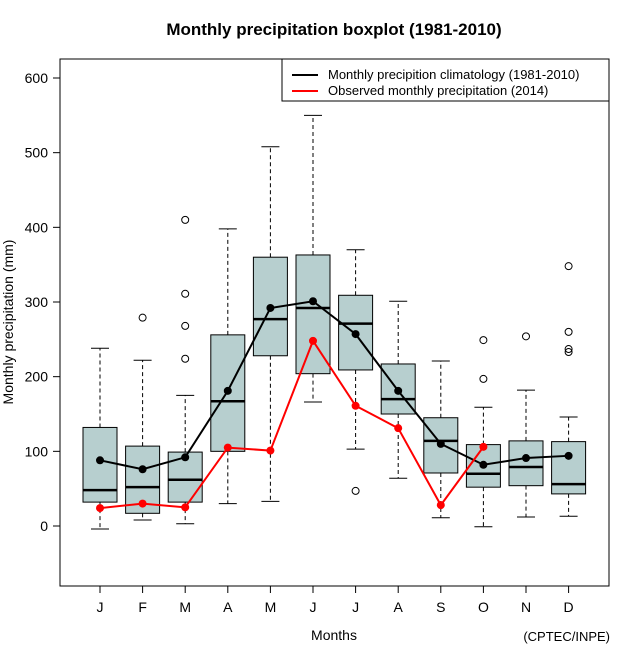 The image size is (640, 660). Describe the element at coordinates (334, 635) in the screenshot. I see `x-axis-label: Months` at that location.